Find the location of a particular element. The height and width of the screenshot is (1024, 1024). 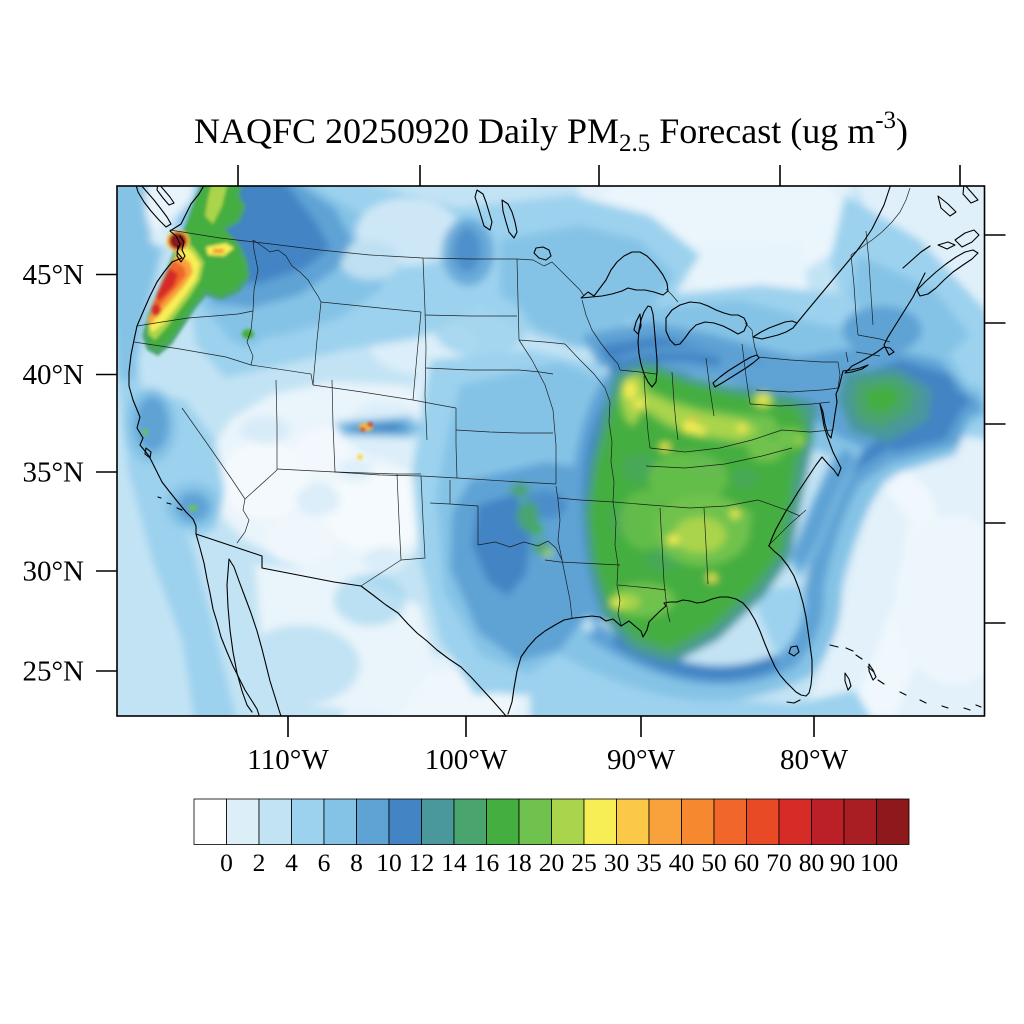

svg-text: 80 is located at coordinates (812, 862).